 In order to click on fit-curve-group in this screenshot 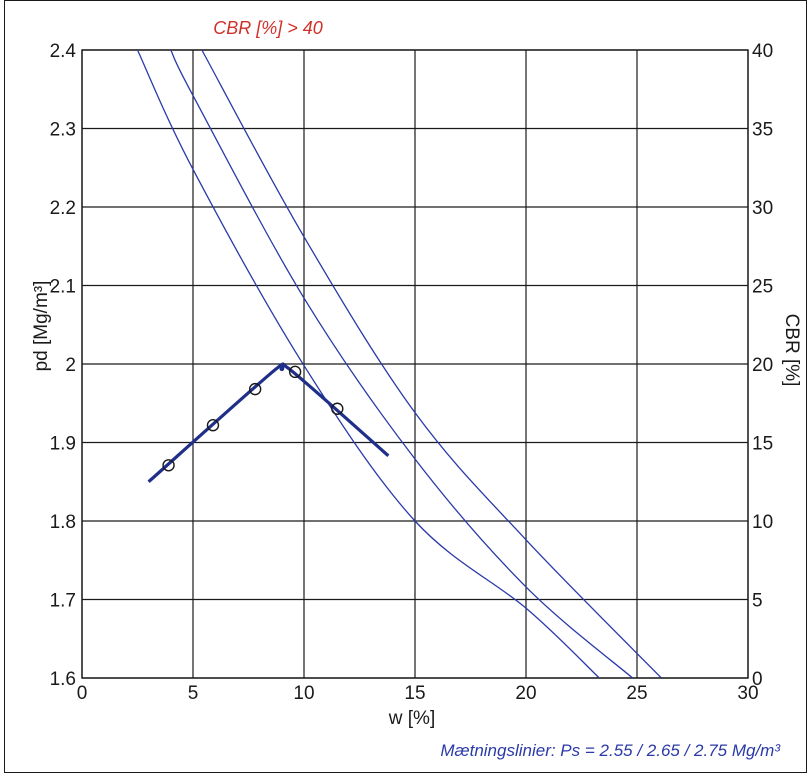, I will do `click(268, 422)`.